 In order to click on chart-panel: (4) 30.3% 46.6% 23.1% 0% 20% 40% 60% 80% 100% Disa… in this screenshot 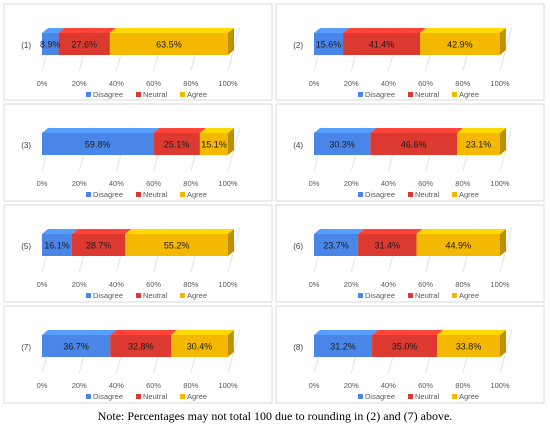, I will do `click(410, 152)`.